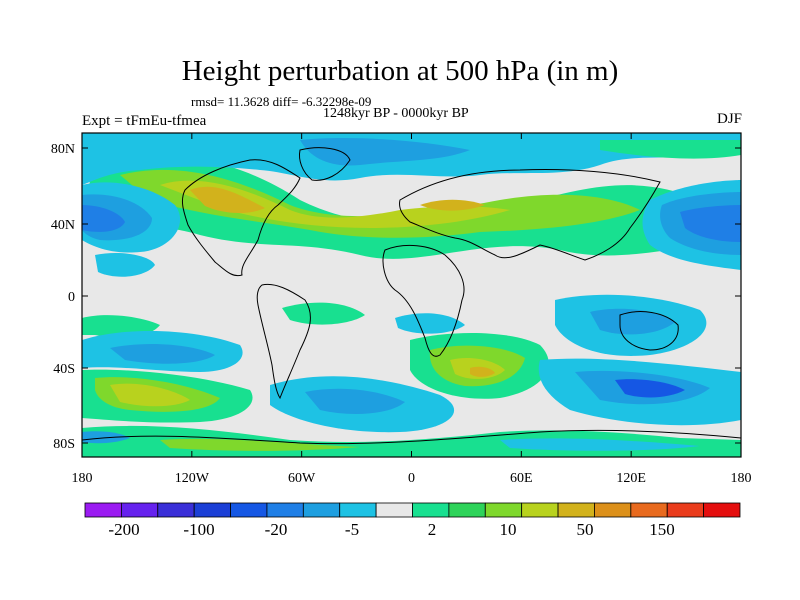 The width and height of the screenshot is (800, 600). Describe the element at coordinates (150, 395) in the screenshot. I see `south-pacific-olive` at that location.